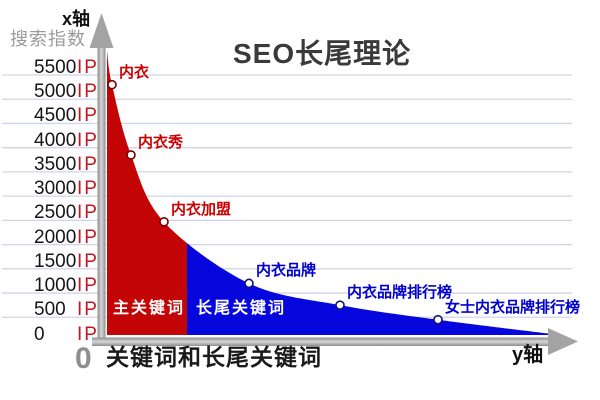 The width and height of the screenshot is (600, 400). What do you see at coordinates (55, 286) in the screenshot?
I see `tick-value: 1000` at bounding box center [55, 286].